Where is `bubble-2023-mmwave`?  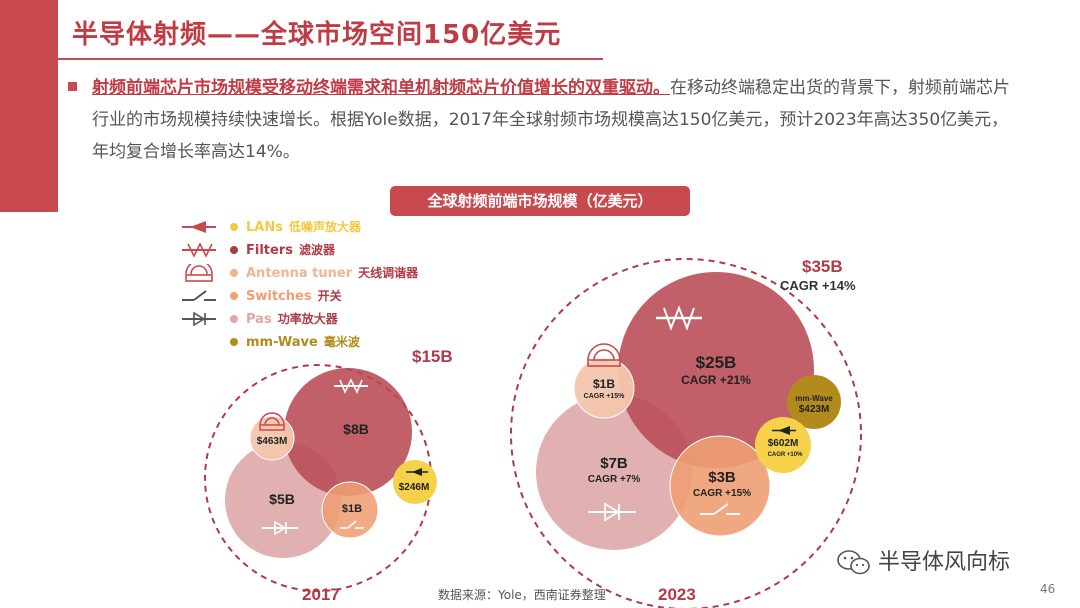
bubble-2023-mmwave is located at coordinates (814, 402).